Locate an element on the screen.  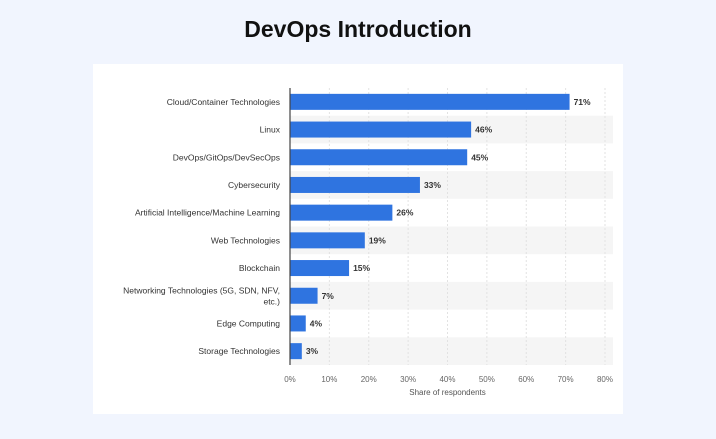
category-label: Blockchain is located at coordinates (259, 268).